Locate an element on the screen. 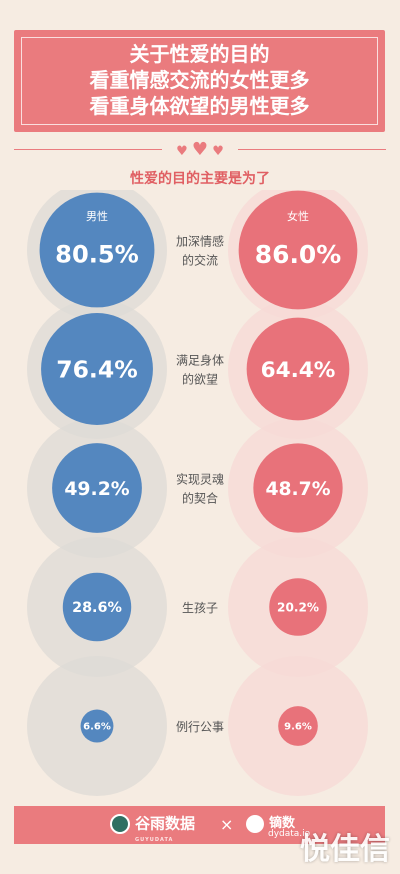  dydata-logo-text: 镝数 is located at coordinates (282, 823).